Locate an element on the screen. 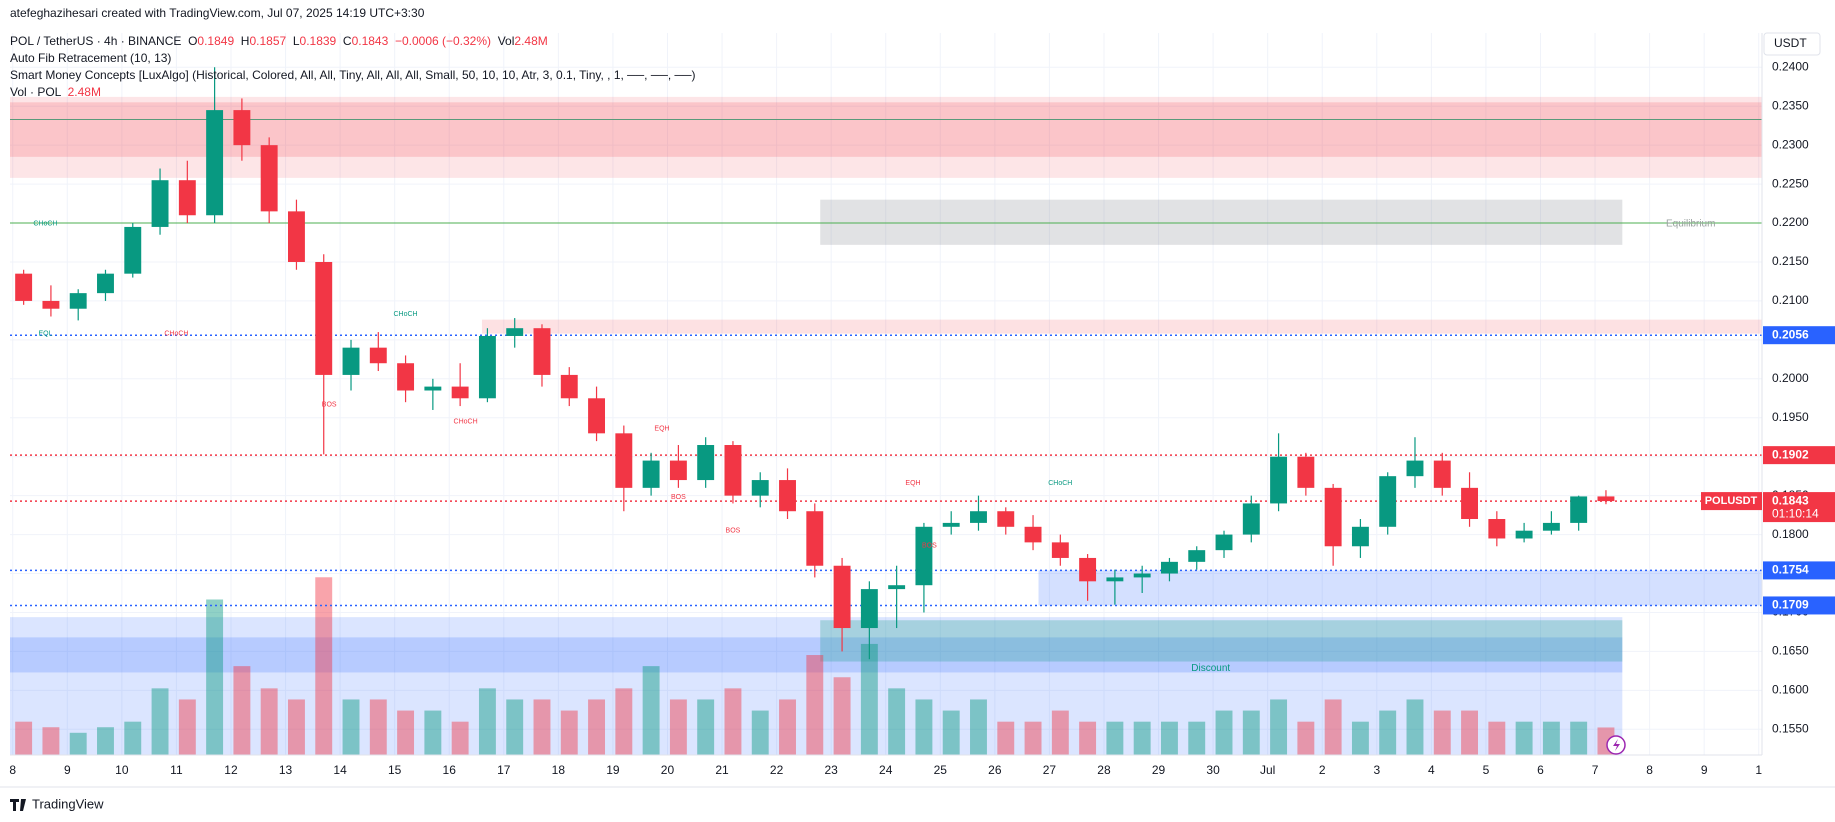 The height and width of the screenshot is (822, 1835). alert-icon-bolt is located at coordinates (1616, 745).